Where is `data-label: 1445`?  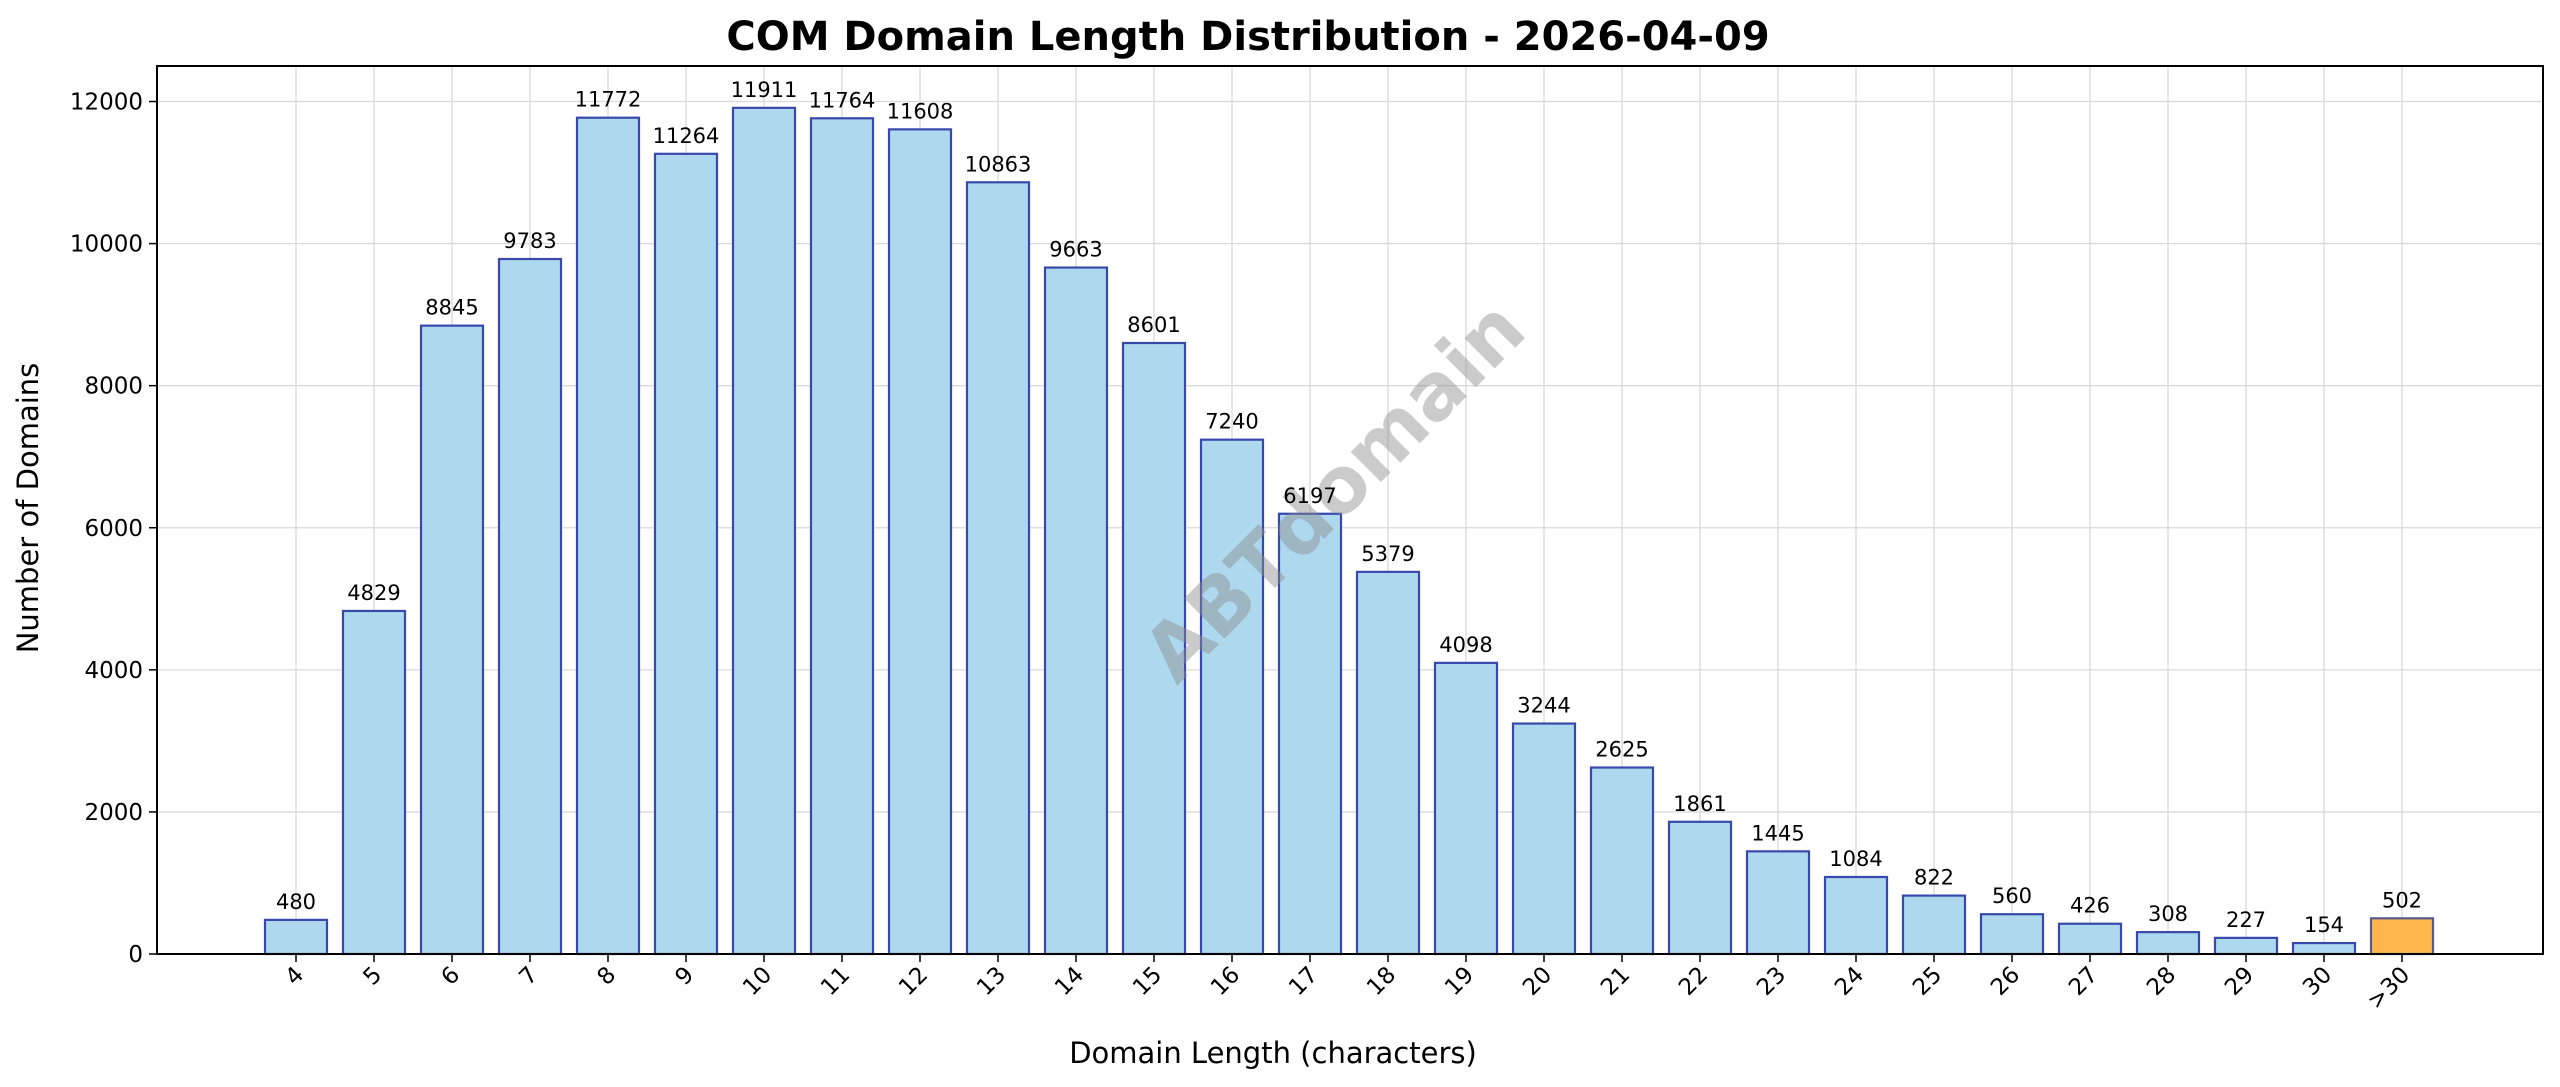 data-label: 1445 is located at coordinates (1777, 833).